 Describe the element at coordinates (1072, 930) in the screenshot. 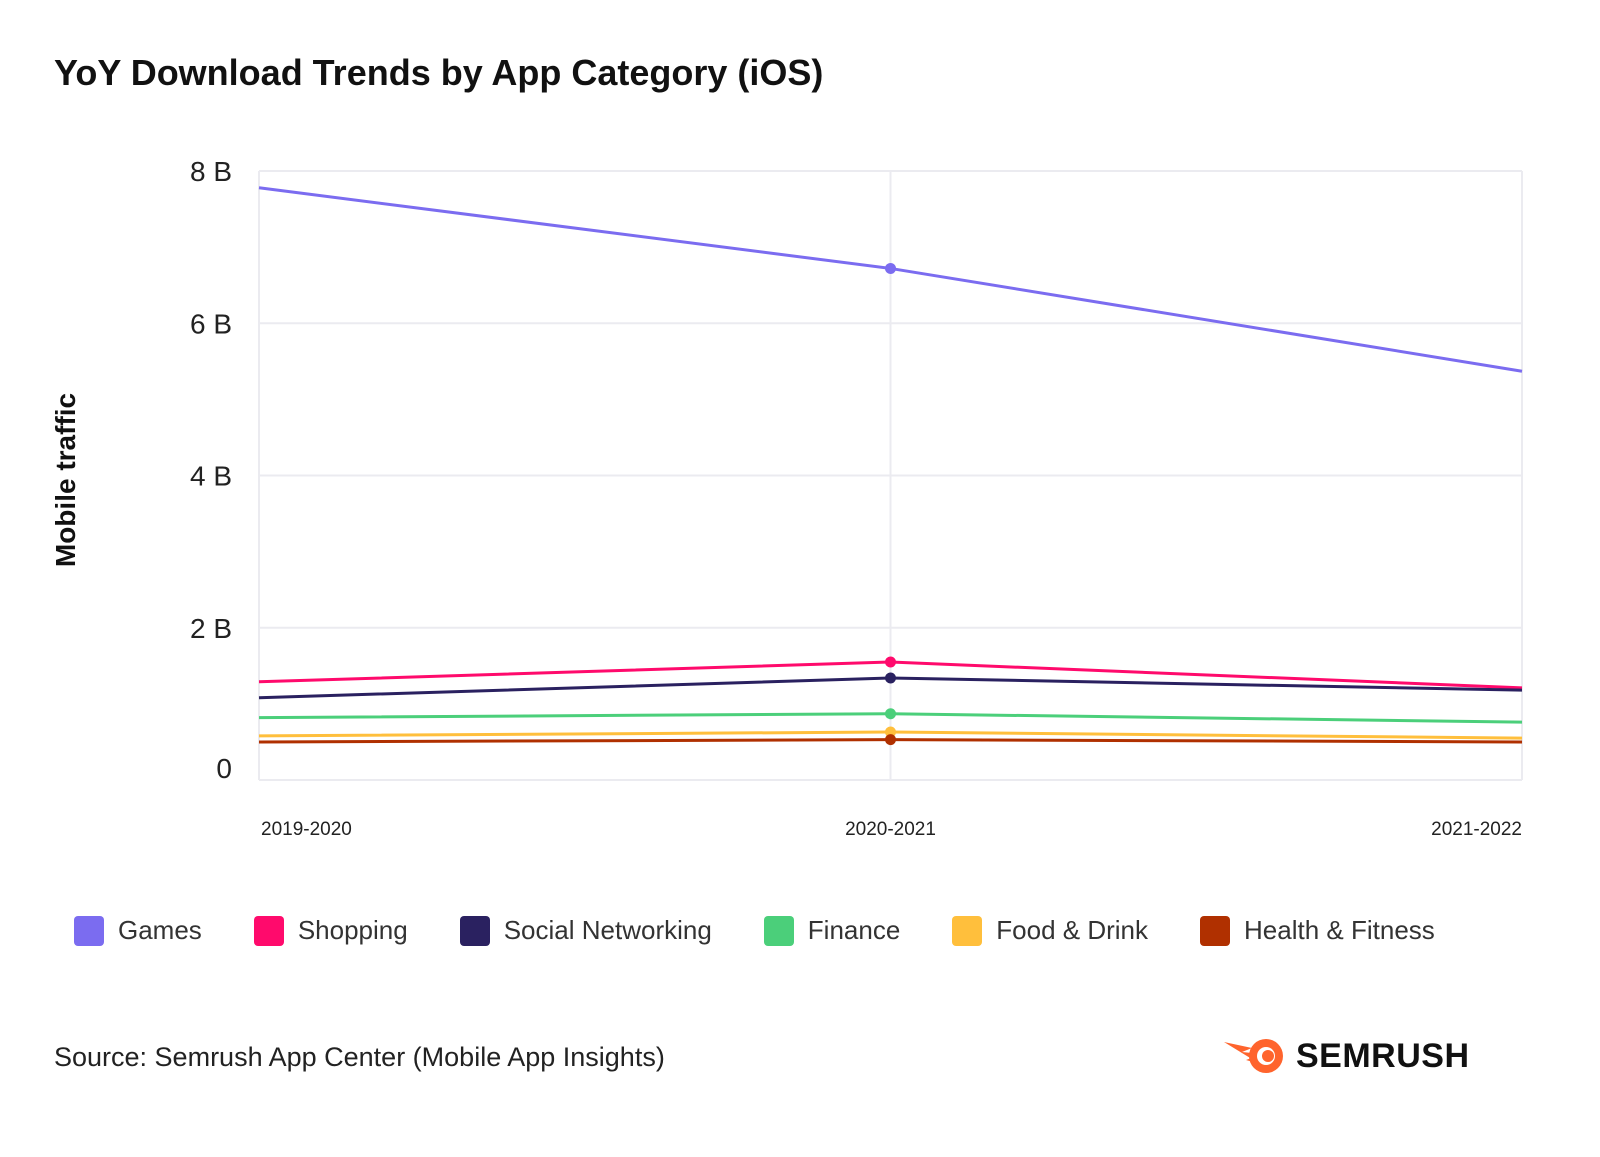

I see `legend-label: Food & Drink` at that location.